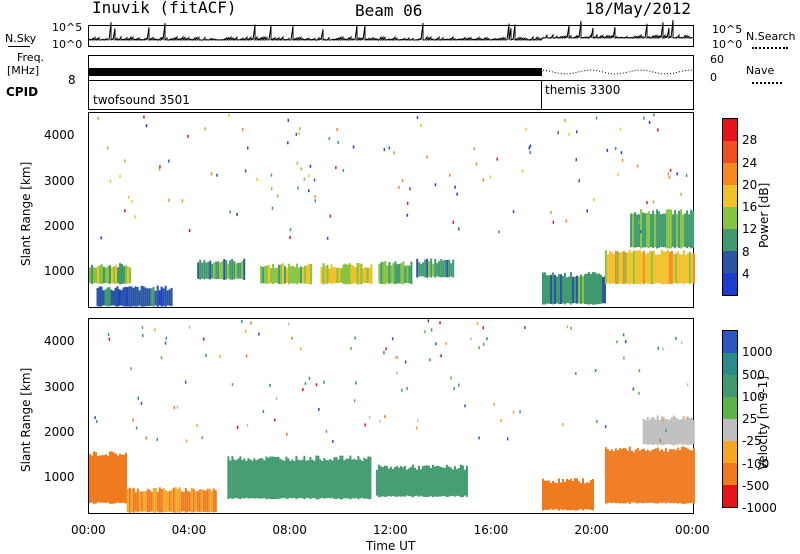  Describe the element at coordinates (730, 342) in the screenshot. I see `colorbar-swatch` at that location.